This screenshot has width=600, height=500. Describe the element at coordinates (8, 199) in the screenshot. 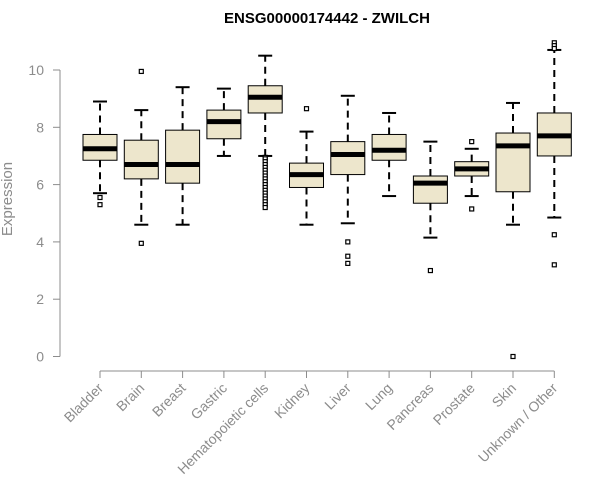

I see `y-axis-label: Expression` at that location.